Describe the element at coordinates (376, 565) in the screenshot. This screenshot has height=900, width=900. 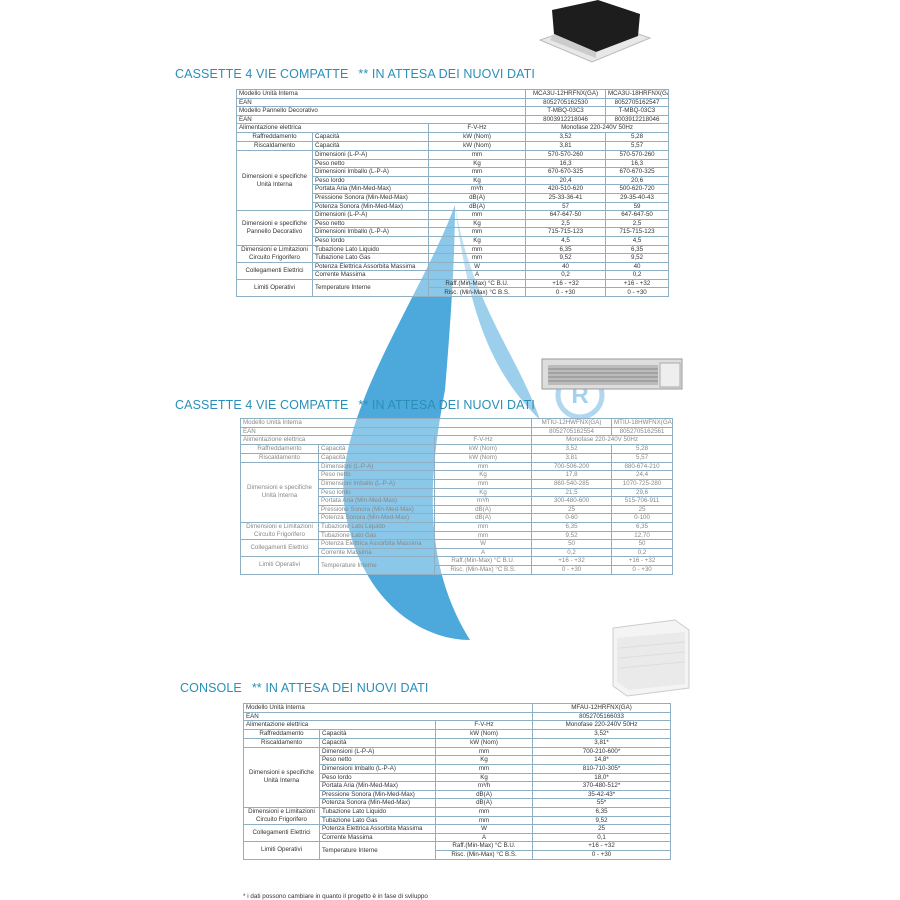
I see `parameter-label: Temperature Interne` at that location.